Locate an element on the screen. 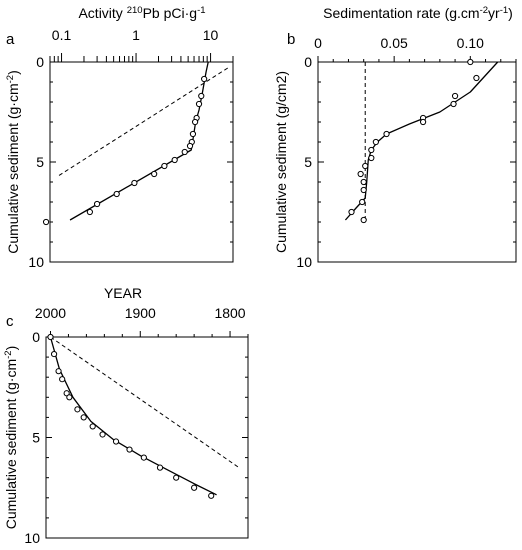 The width and height of the screenshot is (522, 550). x-tick-label: 2000 is located at coordinates (50, 313).